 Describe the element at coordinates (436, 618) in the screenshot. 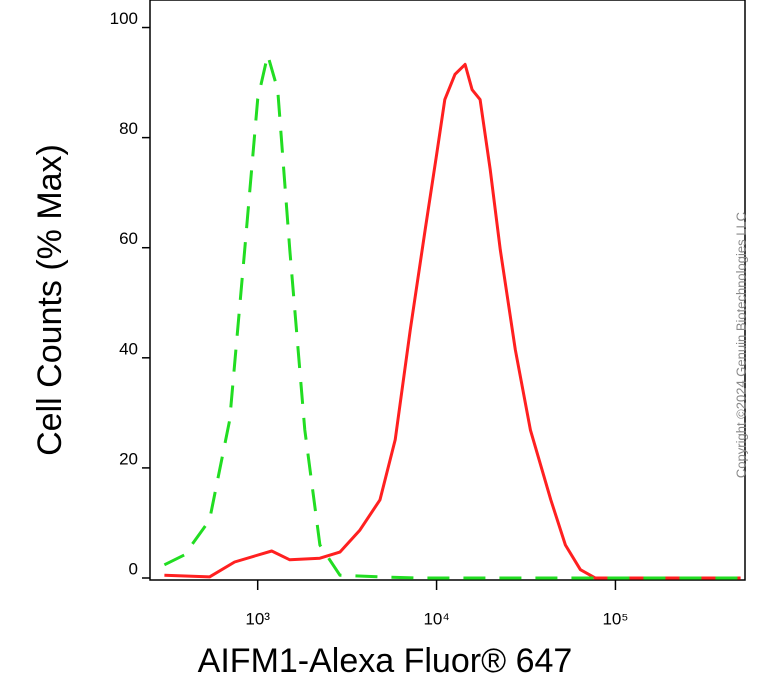

I see `x-tick-label: 10⁴` at that location.